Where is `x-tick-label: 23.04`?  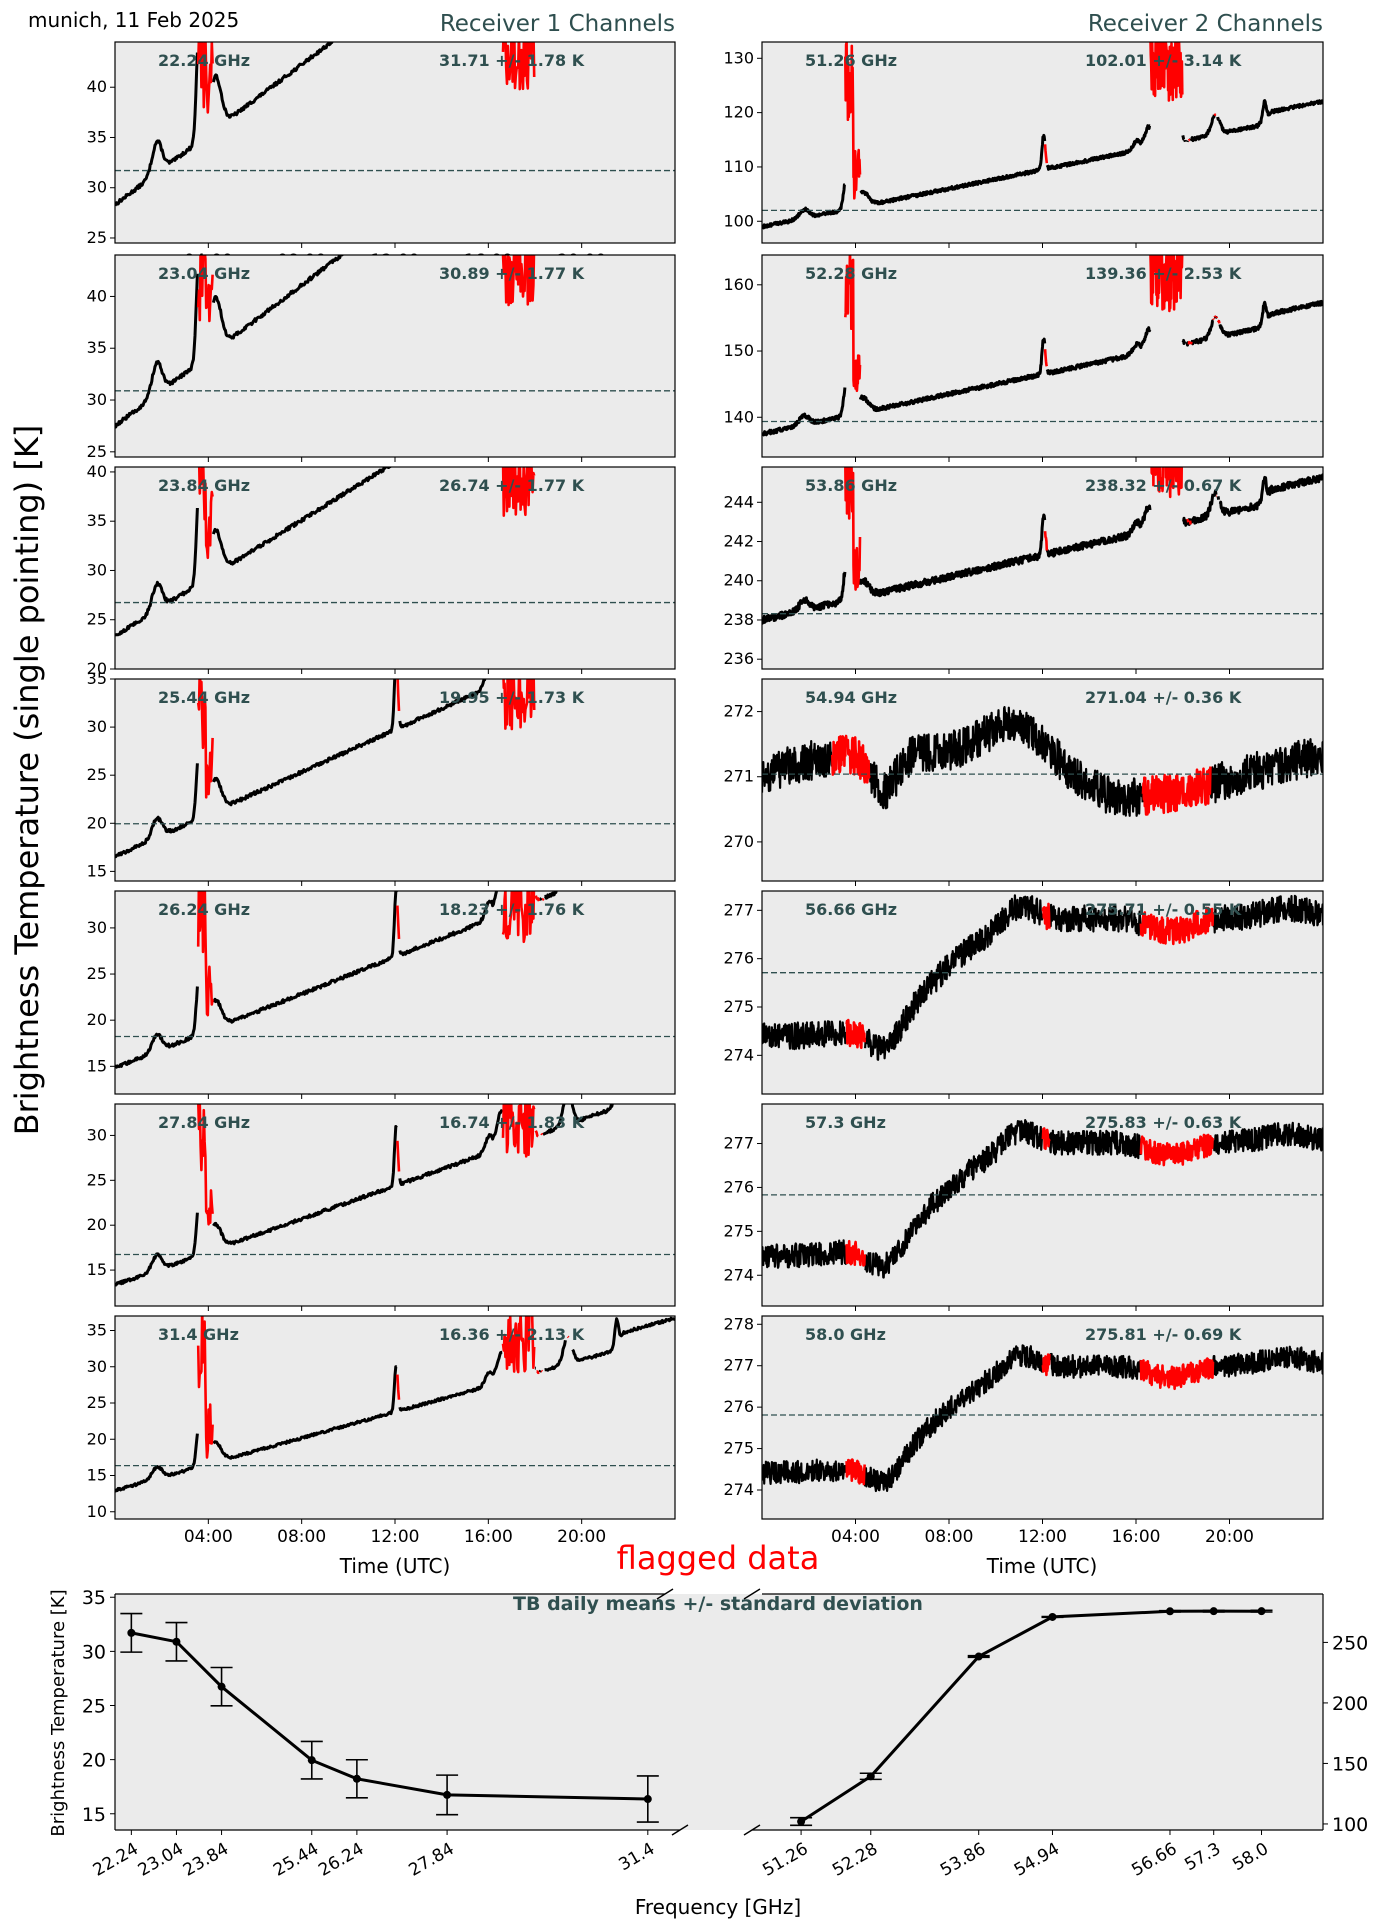
x-tick-label: 23.04 is located at coordinates (161, 1860).